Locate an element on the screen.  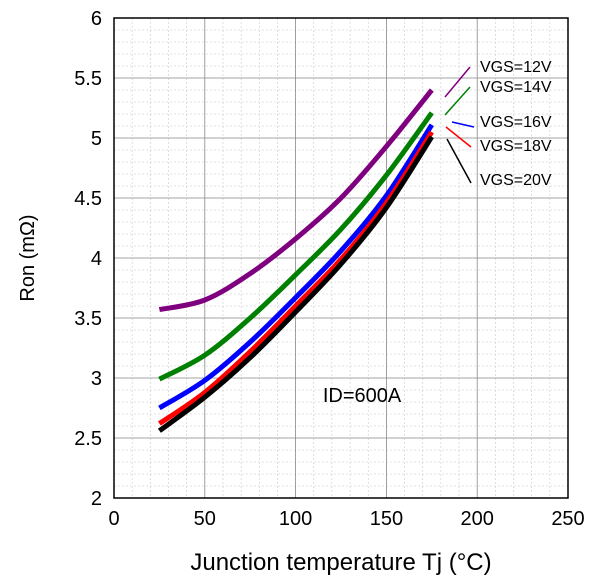
x-axis-label: Junction temperature Tj (°C) is located at coordinates (340, 562).